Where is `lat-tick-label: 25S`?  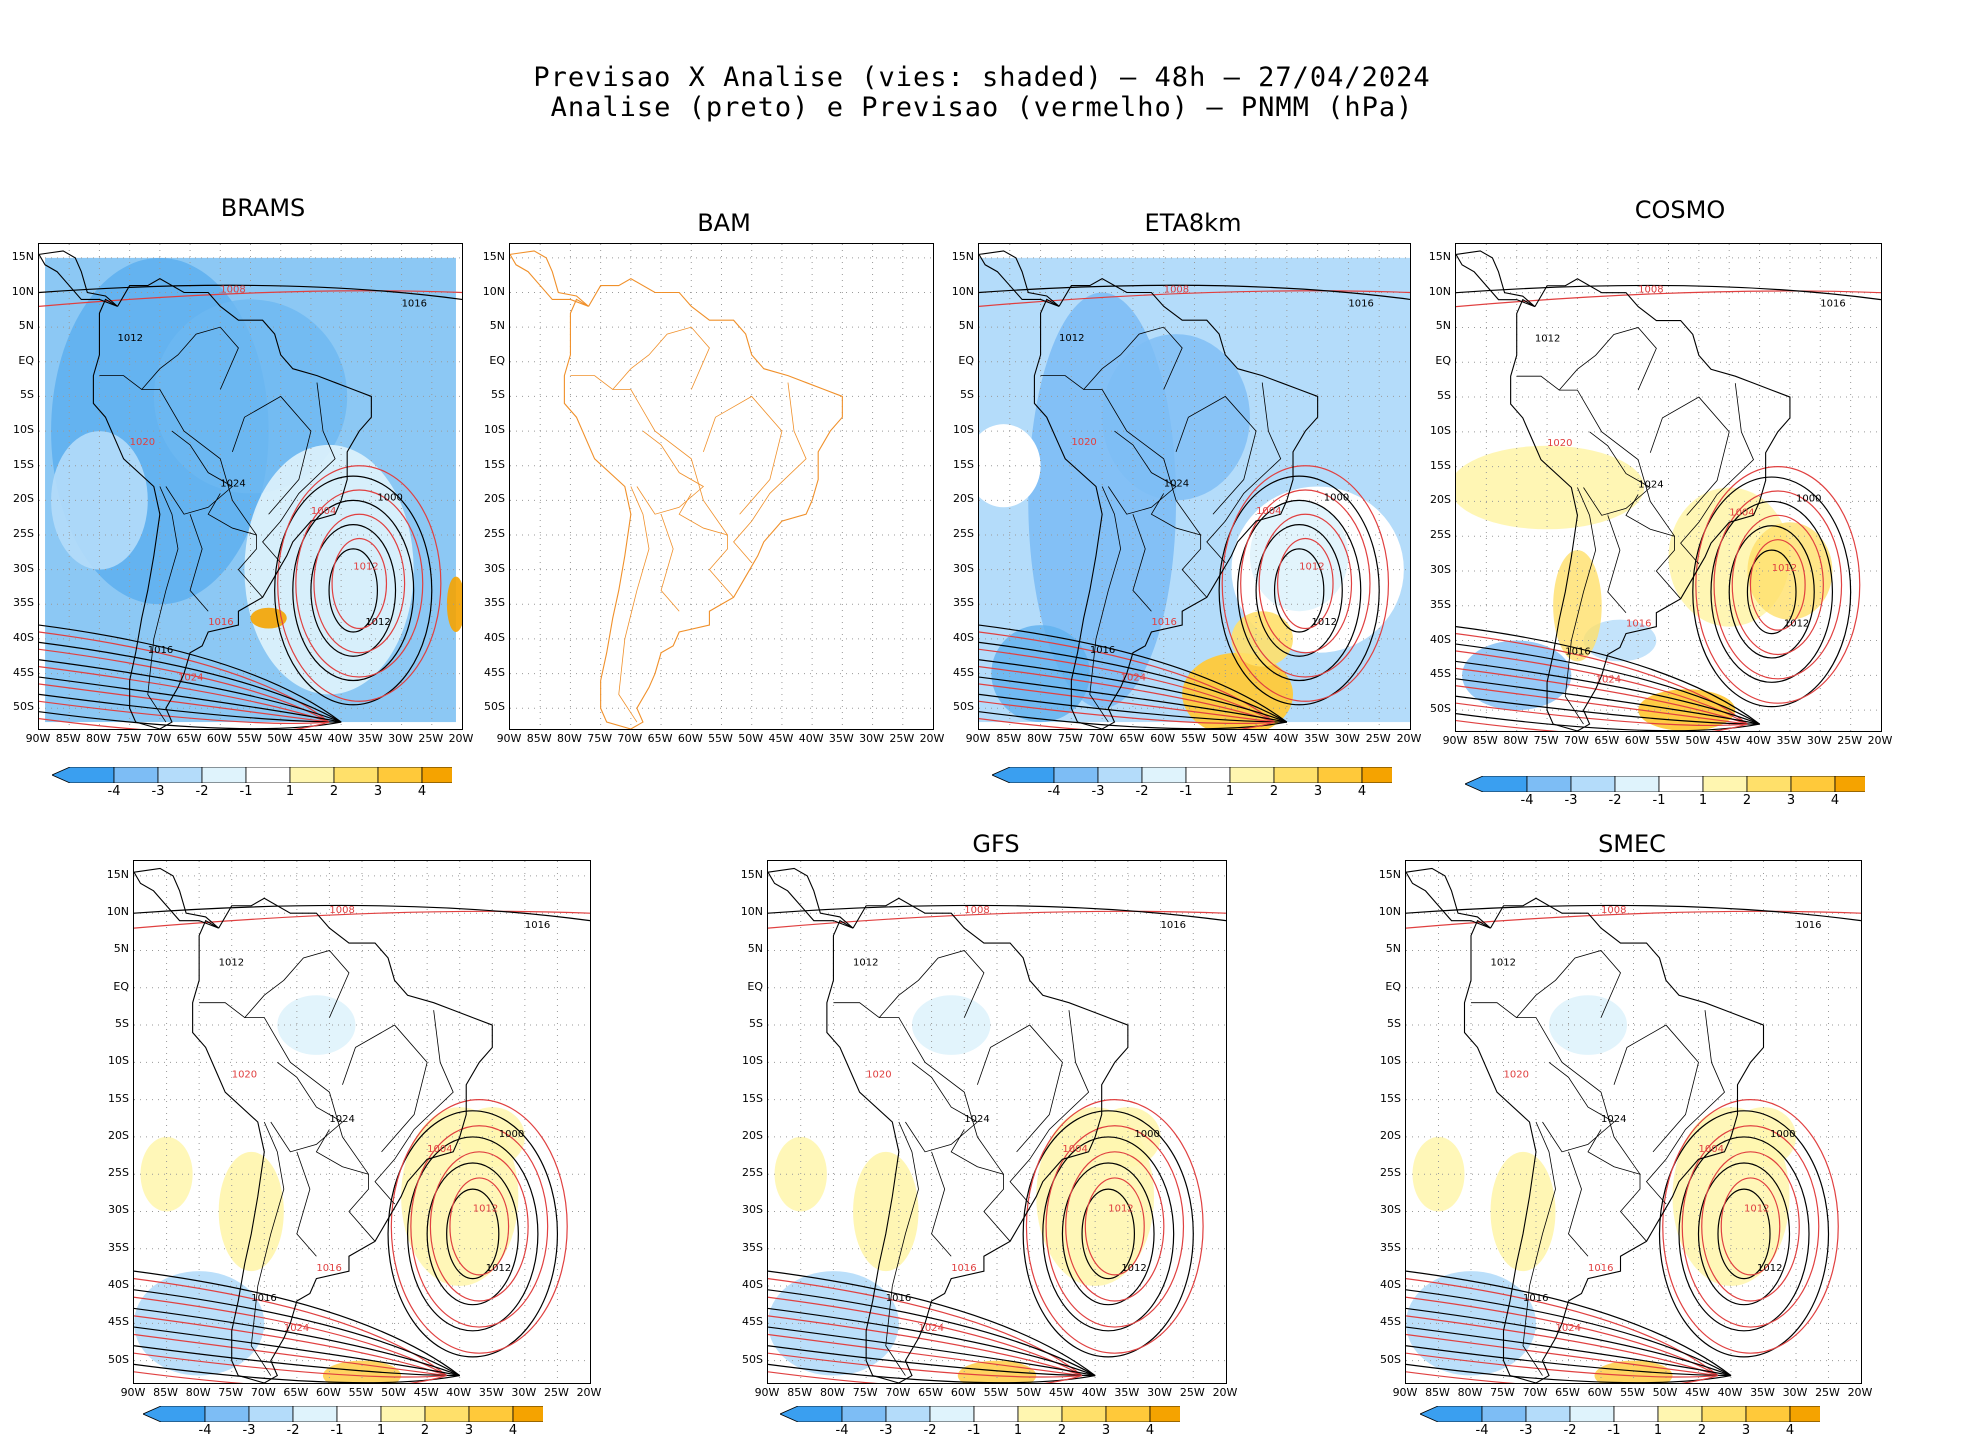 lat-tick-label: 25S is located at coordinates (118, 1173).